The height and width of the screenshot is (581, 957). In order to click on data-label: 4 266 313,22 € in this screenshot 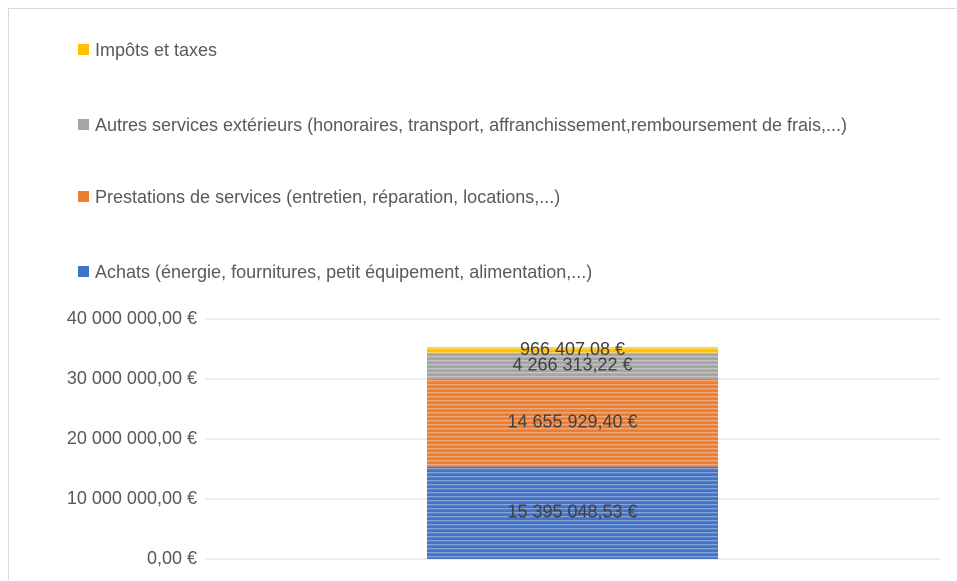, I will do `click(572, 365)`.